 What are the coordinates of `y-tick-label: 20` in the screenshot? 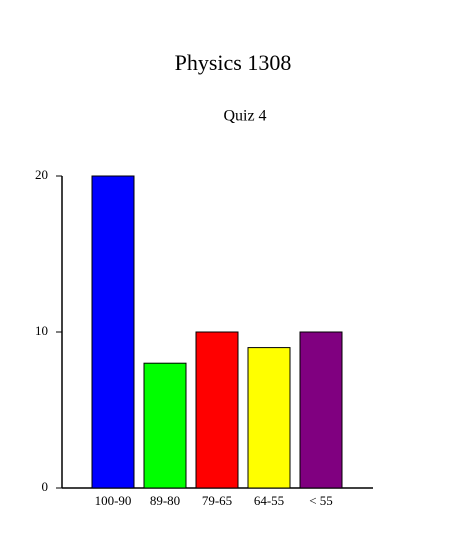 It's located at (41, 174).